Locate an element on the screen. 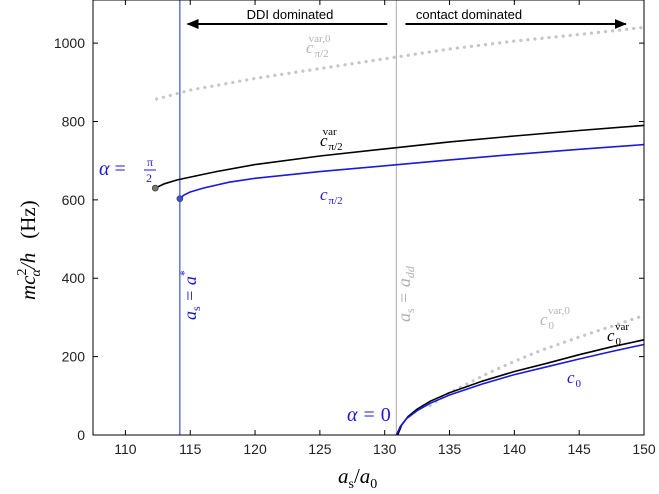 This screenshot has width=659, height=494. y-tick-label-0: 0 is located at coordinates (81, 435).